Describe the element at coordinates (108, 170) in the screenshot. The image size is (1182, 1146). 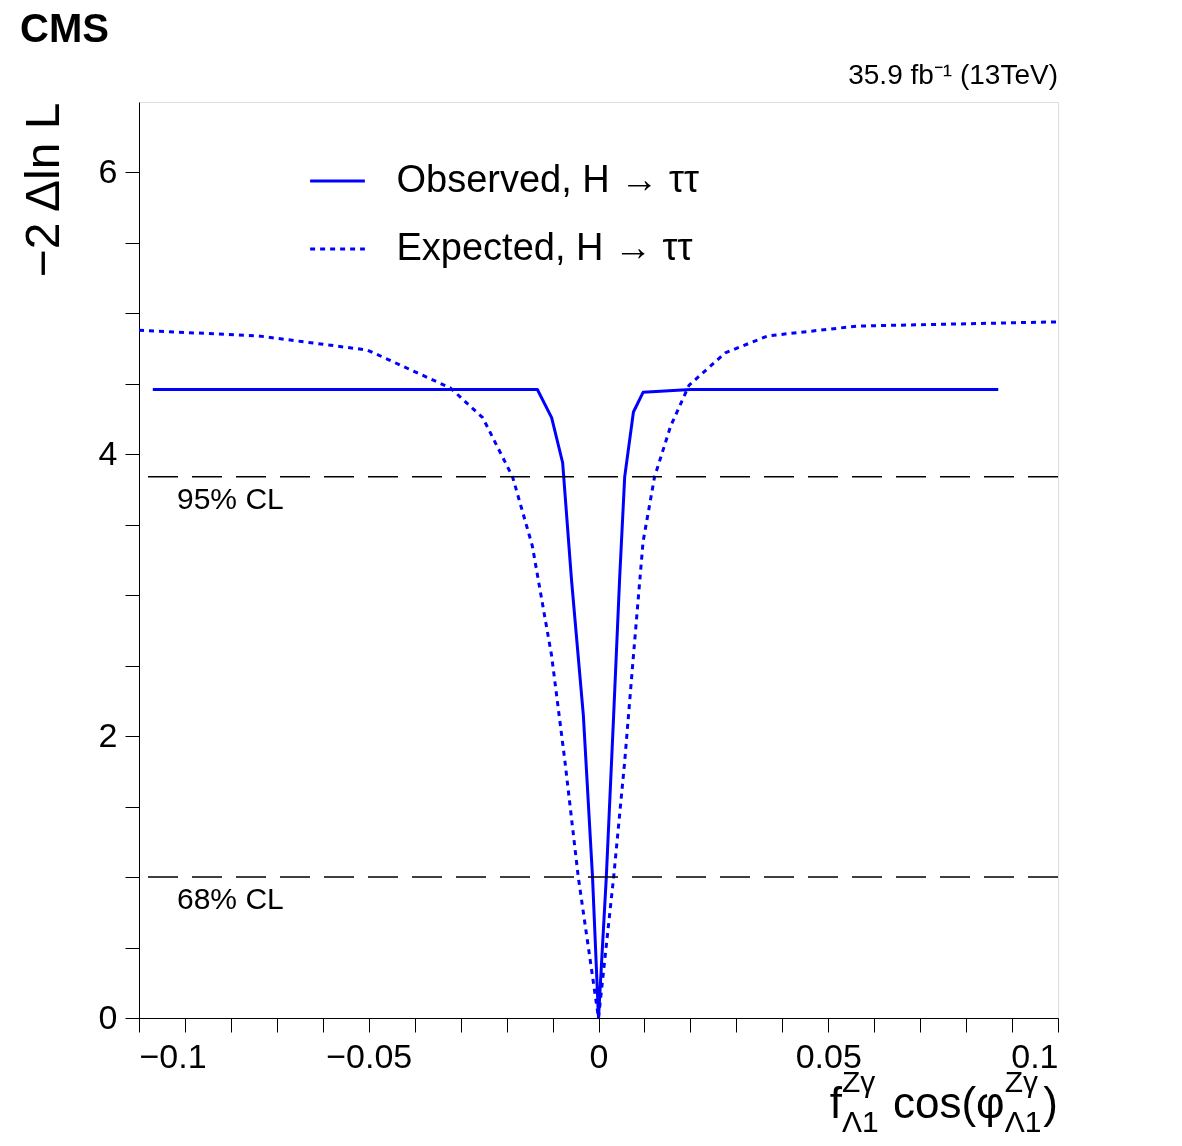
I see `y-tick-label: 6` at that location.